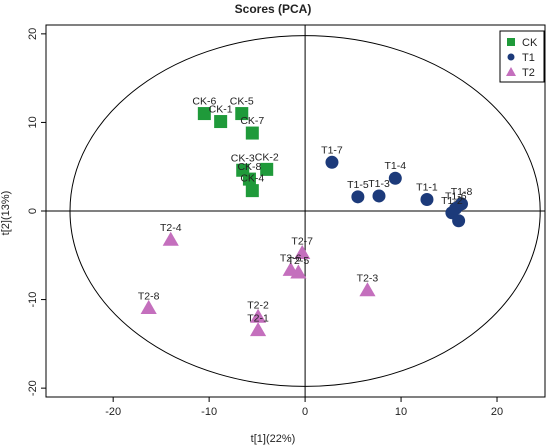 This screenshot has height=447, width=550. What do you see at coordinates (305, 412) in the screenshot?
I see `x-tick-label: 0` at bounding box center [305, 412].